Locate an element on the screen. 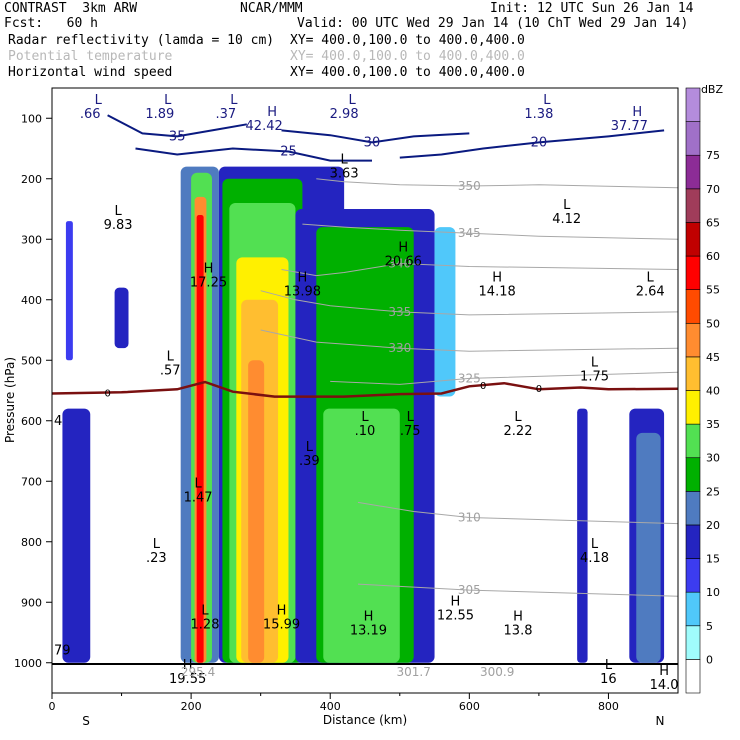 This screenshot has height=740, width=740. field-reflectivity: Radar reflectivity (lamda = 10 cm) is located at coordinates (141, 40).